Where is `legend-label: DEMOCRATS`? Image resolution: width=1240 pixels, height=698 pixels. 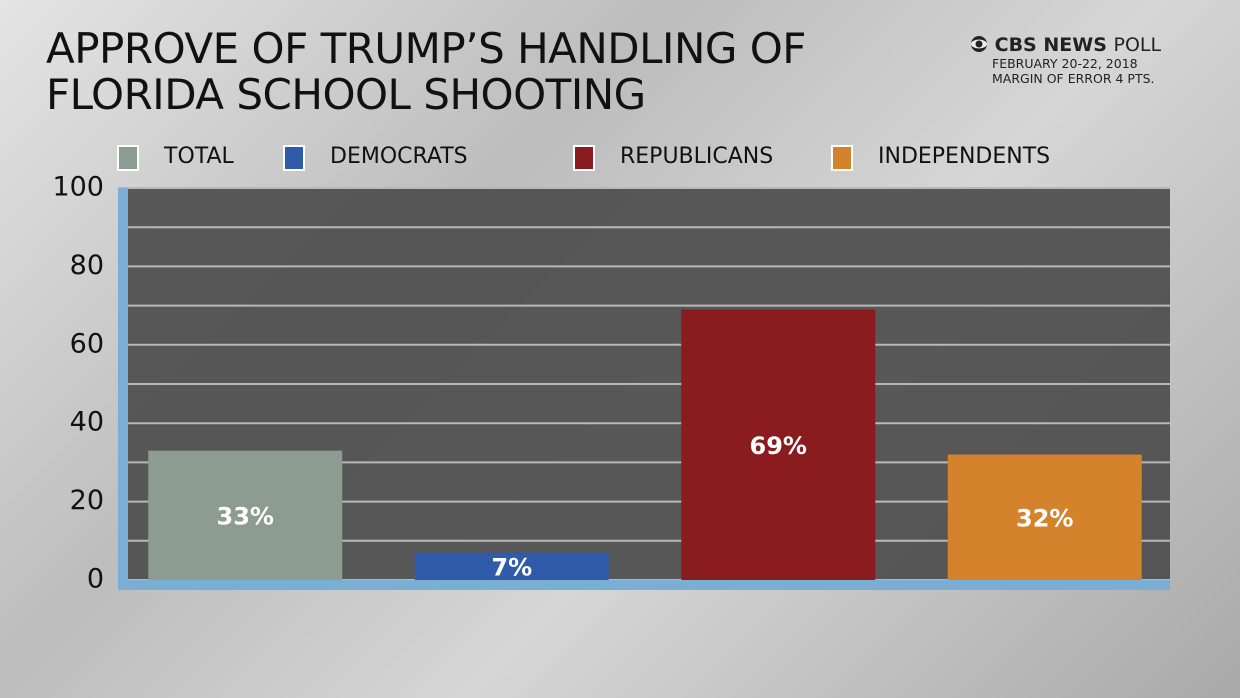 legend-label: DEMOCRATS is located at coordinates (399, 156).